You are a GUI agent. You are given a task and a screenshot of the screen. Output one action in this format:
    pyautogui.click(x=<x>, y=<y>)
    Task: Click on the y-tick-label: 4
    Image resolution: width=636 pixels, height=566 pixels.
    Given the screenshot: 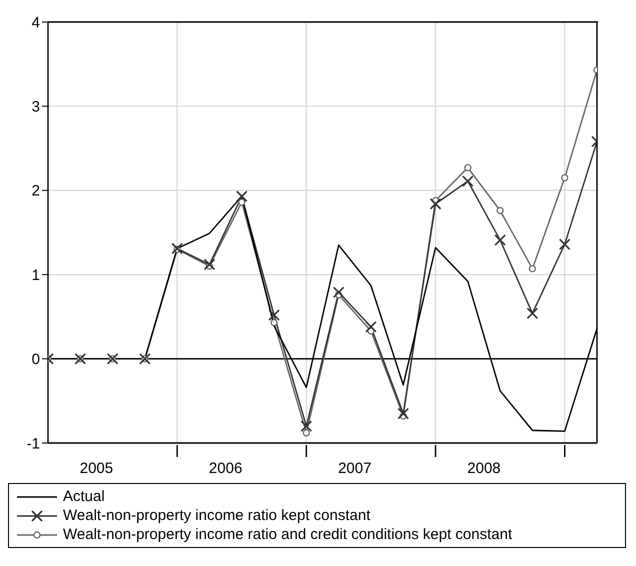 What is the action you would take?
    pyautogui.click(x=36, y=23)
    